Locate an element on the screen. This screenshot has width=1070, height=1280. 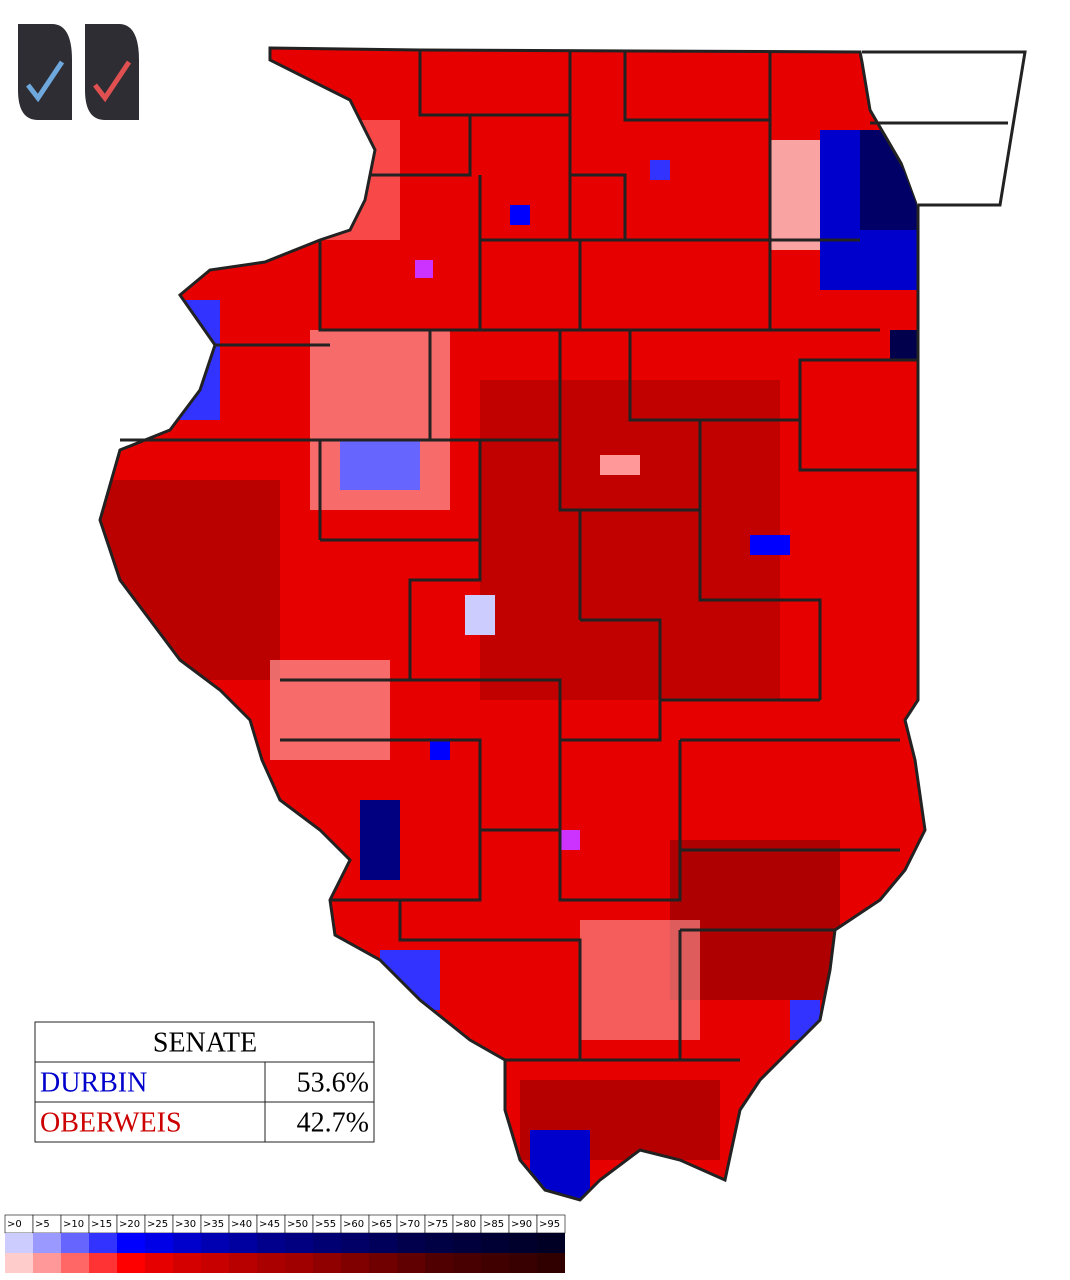
scale-label: >50 is located at coordinates (297, 1224).